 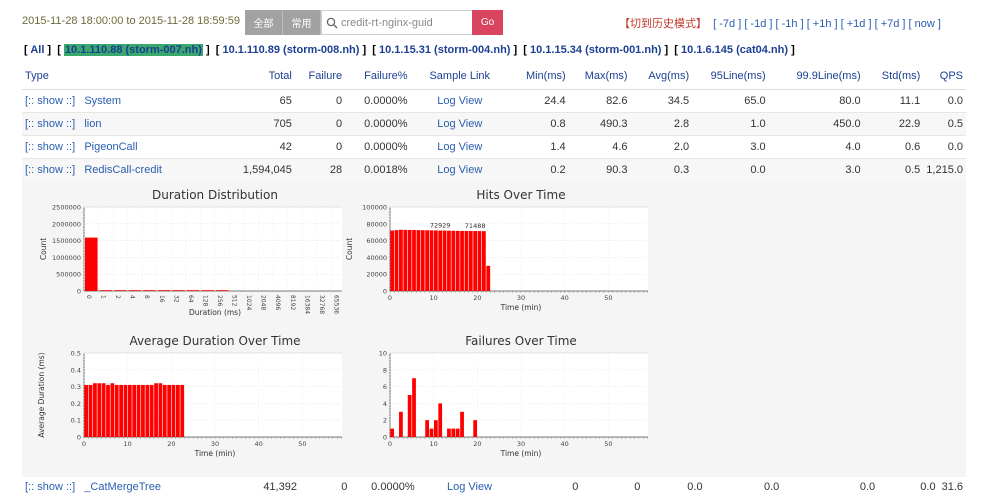 I want to click on failure-pct-cell: 0.0018%, so click(x=378, y=170).